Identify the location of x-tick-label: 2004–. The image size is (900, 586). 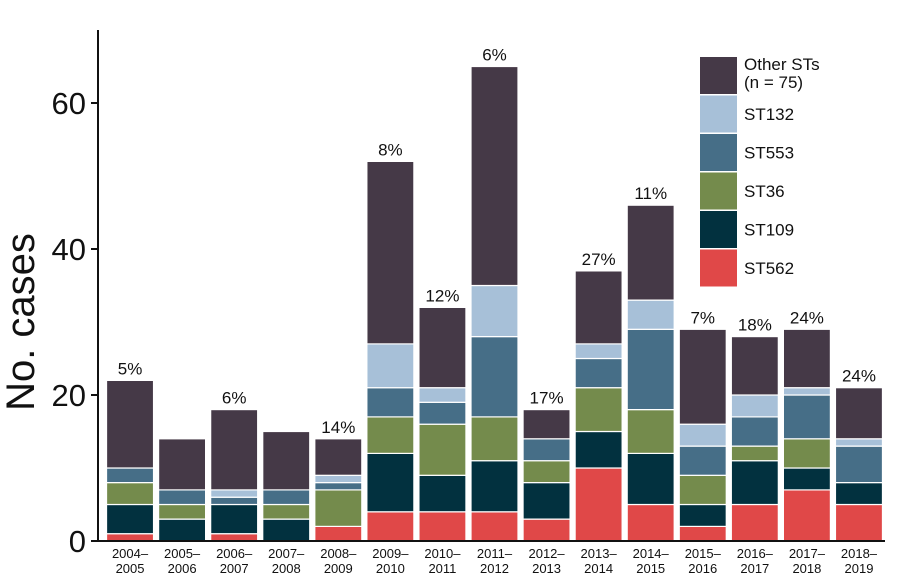
(130, 553).